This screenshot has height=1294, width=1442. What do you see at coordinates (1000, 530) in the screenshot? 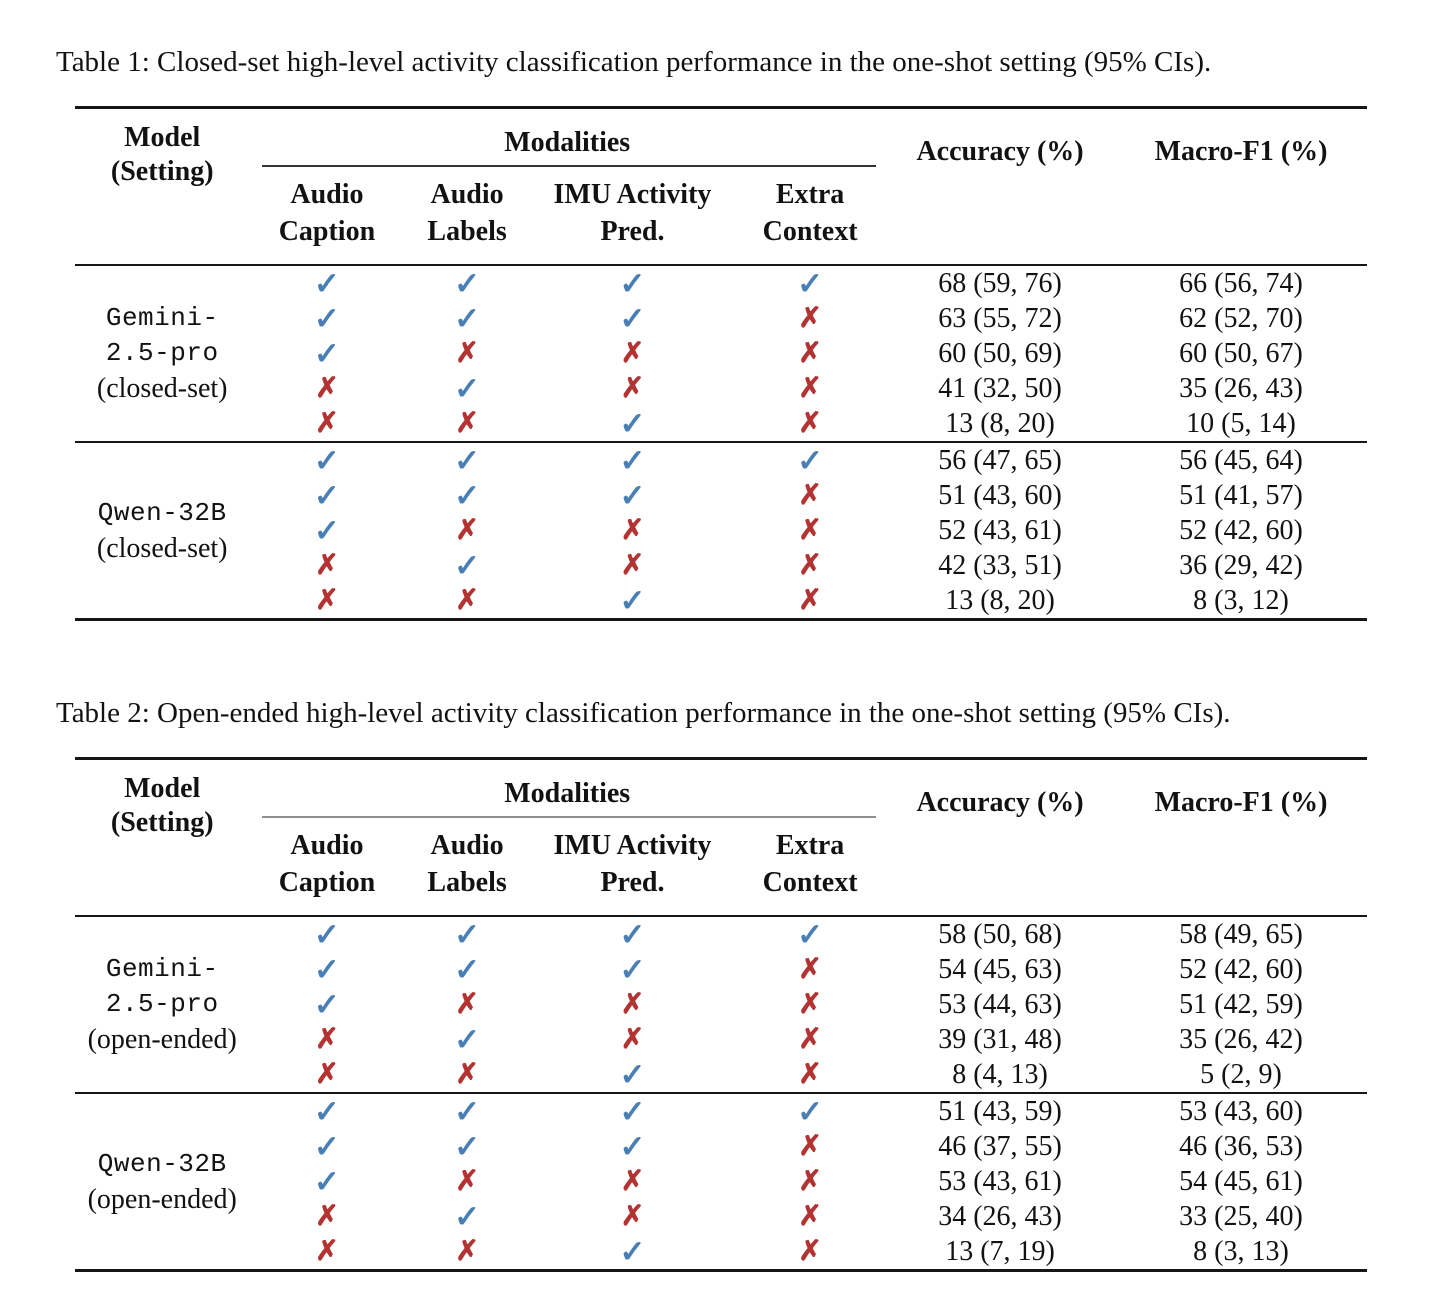
I see `accuracy-value: 52 (43, 61)` at bounding box center [1000, 530].